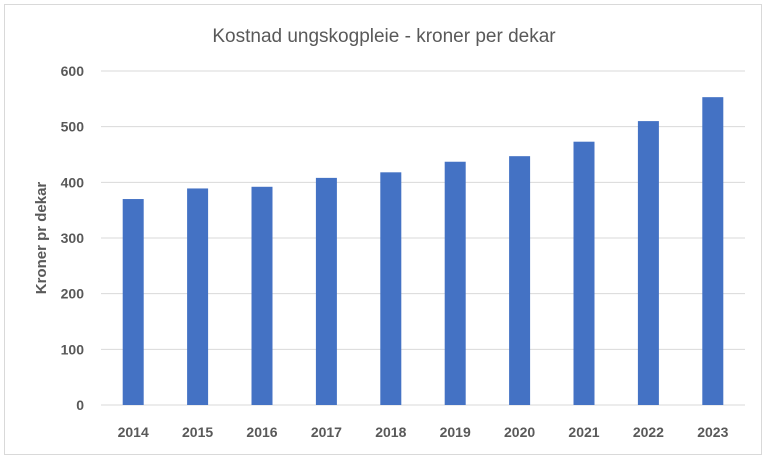 This screenshot has width=768, height=461. Describe the element at coordinates (133, 302) in the screenshot. I see `bar-2014` at that location.